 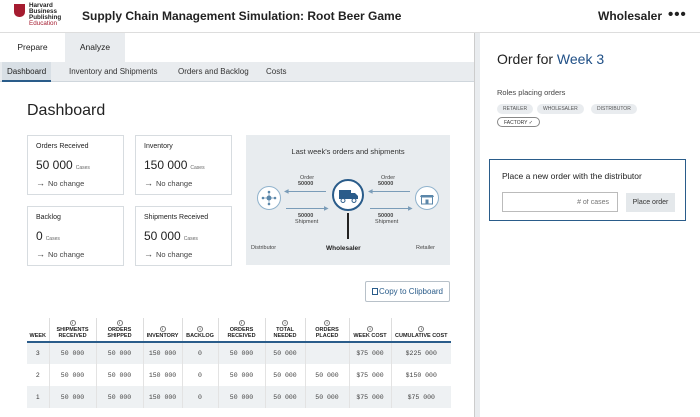 What do you see at coordinates (38, 336) in the screenshot?
I see `header-label: WEEK` at bounding box center [38, 336].